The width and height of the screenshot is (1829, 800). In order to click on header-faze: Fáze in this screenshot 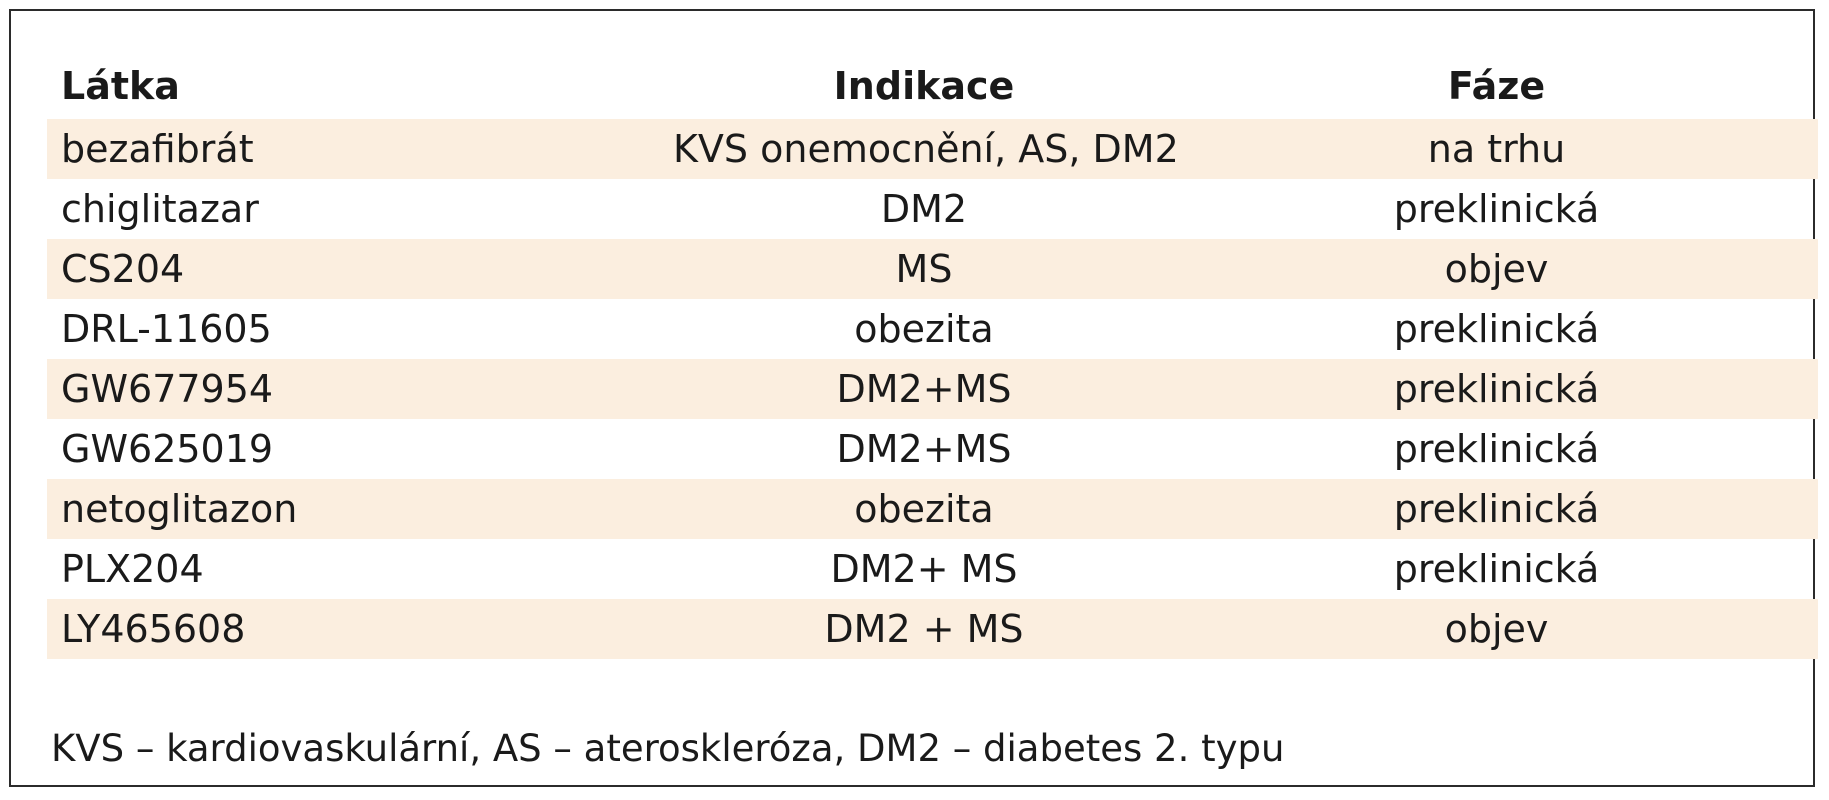, I will do `click(1496, 86)`.